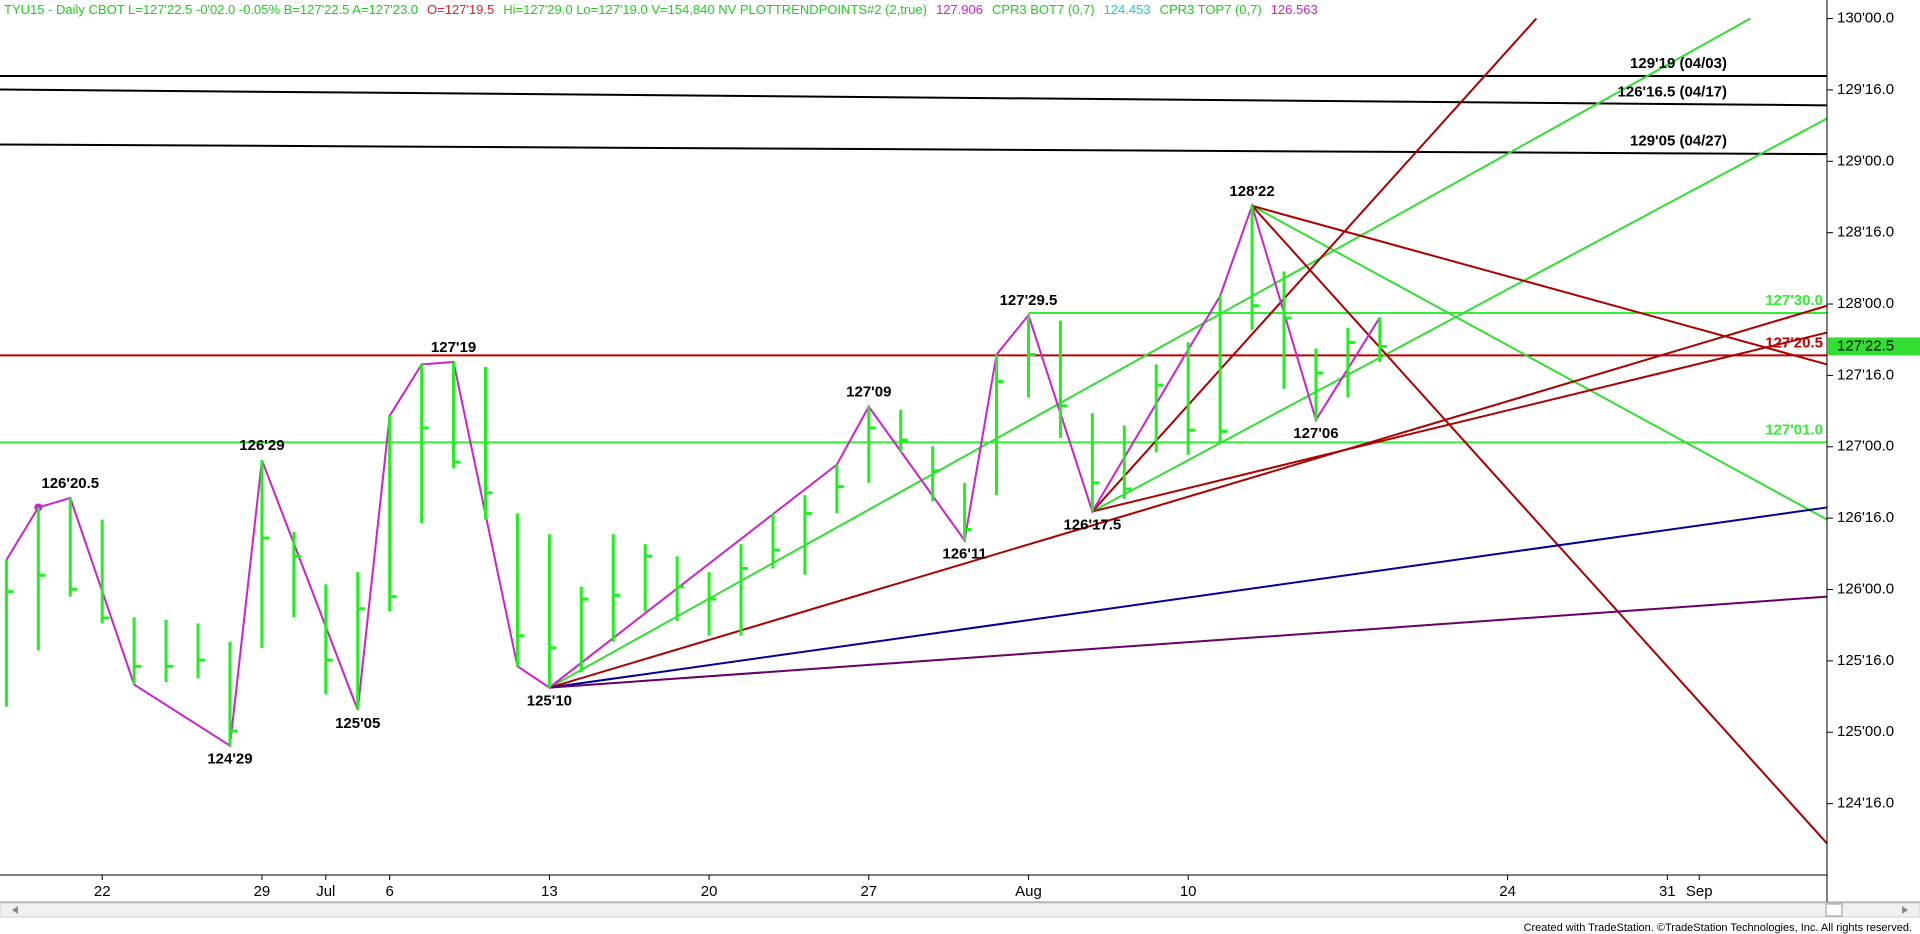  What do you see at coordinates (1672, 91) in the screenshot?
I see `trendline-label: 126'16.5 (04/17)` at bounding box center [1672, 91].